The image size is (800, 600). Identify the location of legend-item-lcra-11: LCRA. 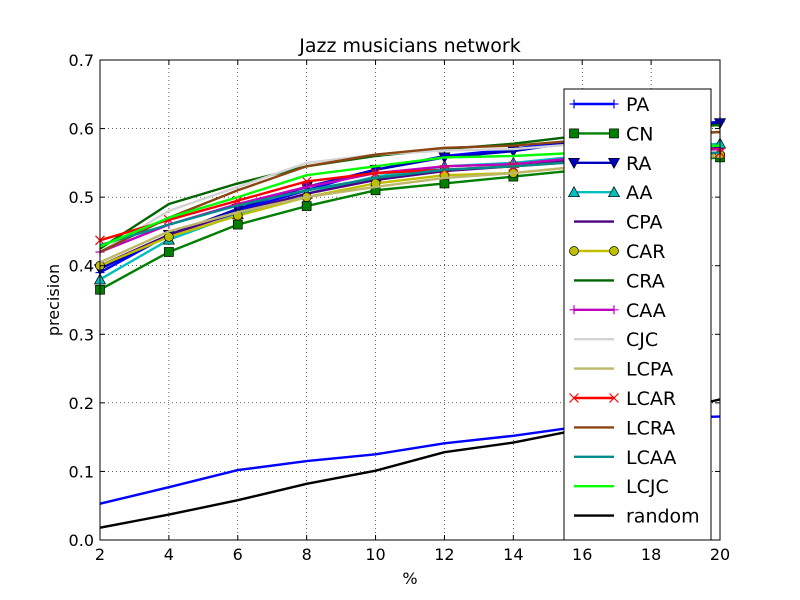
(624, 428).